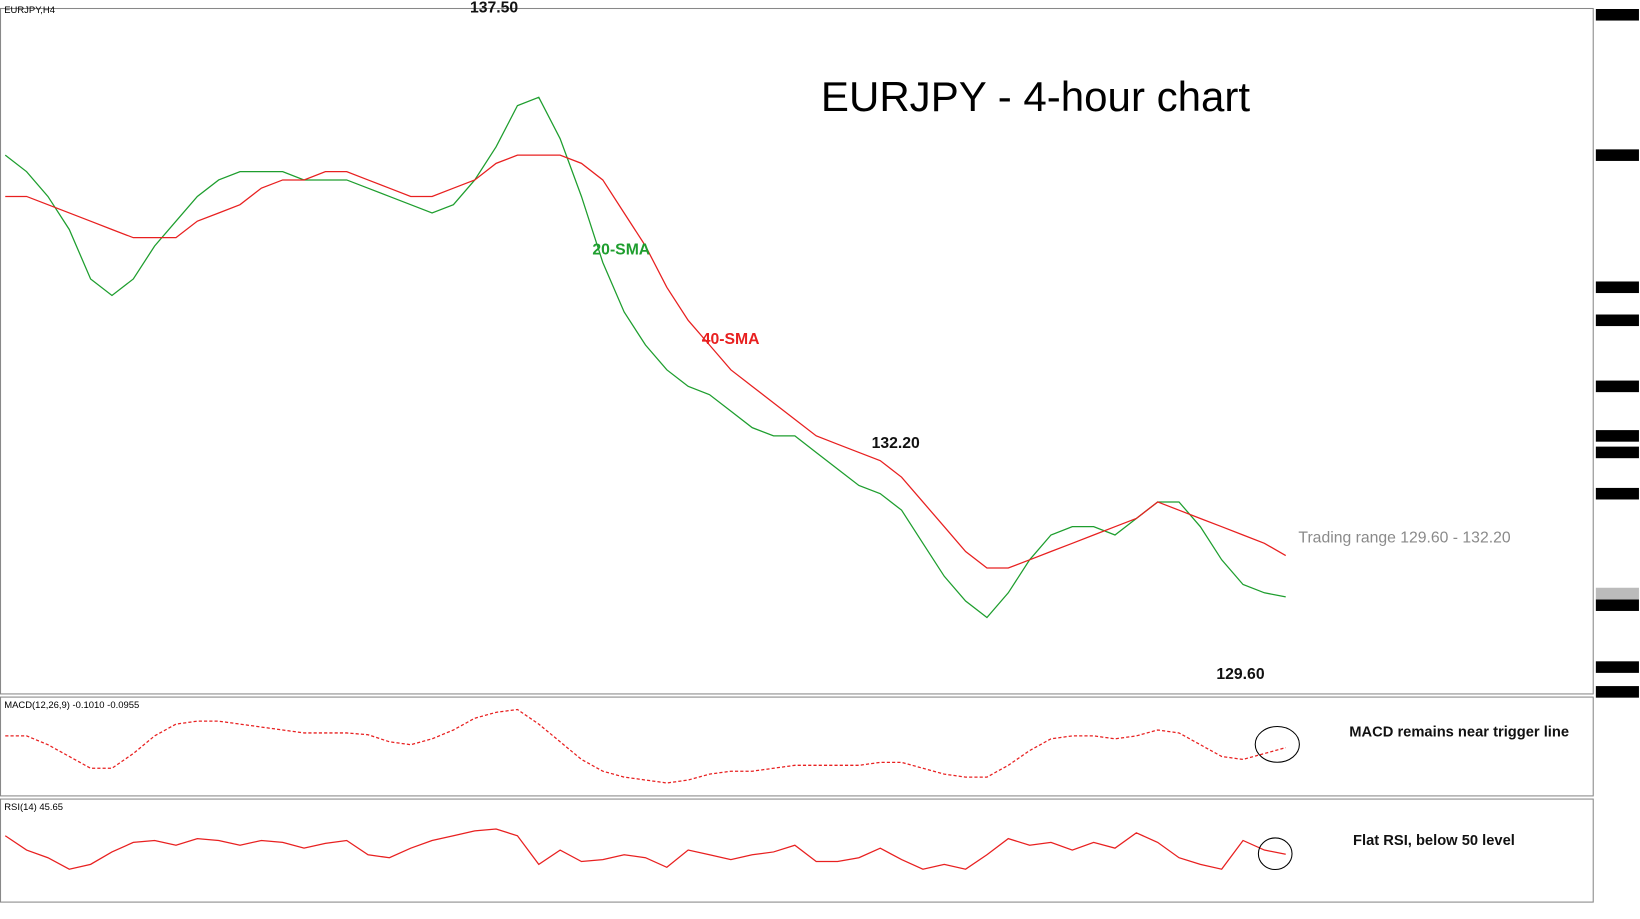  What do you see at coordinates (1617, 593) in the screenshot?
I see `current-price-box` at bounding box center [1617, 593].